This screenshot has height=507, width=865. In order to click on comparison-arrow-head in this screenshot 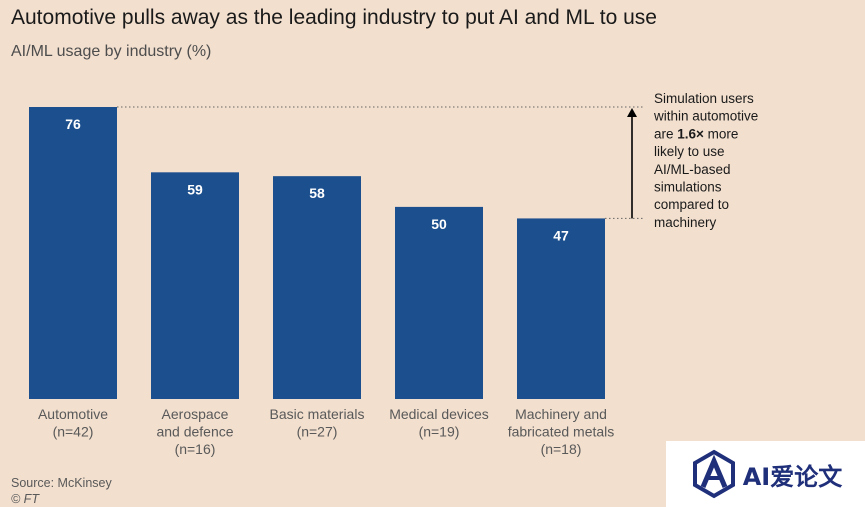, I will do `click(632, 112)`.